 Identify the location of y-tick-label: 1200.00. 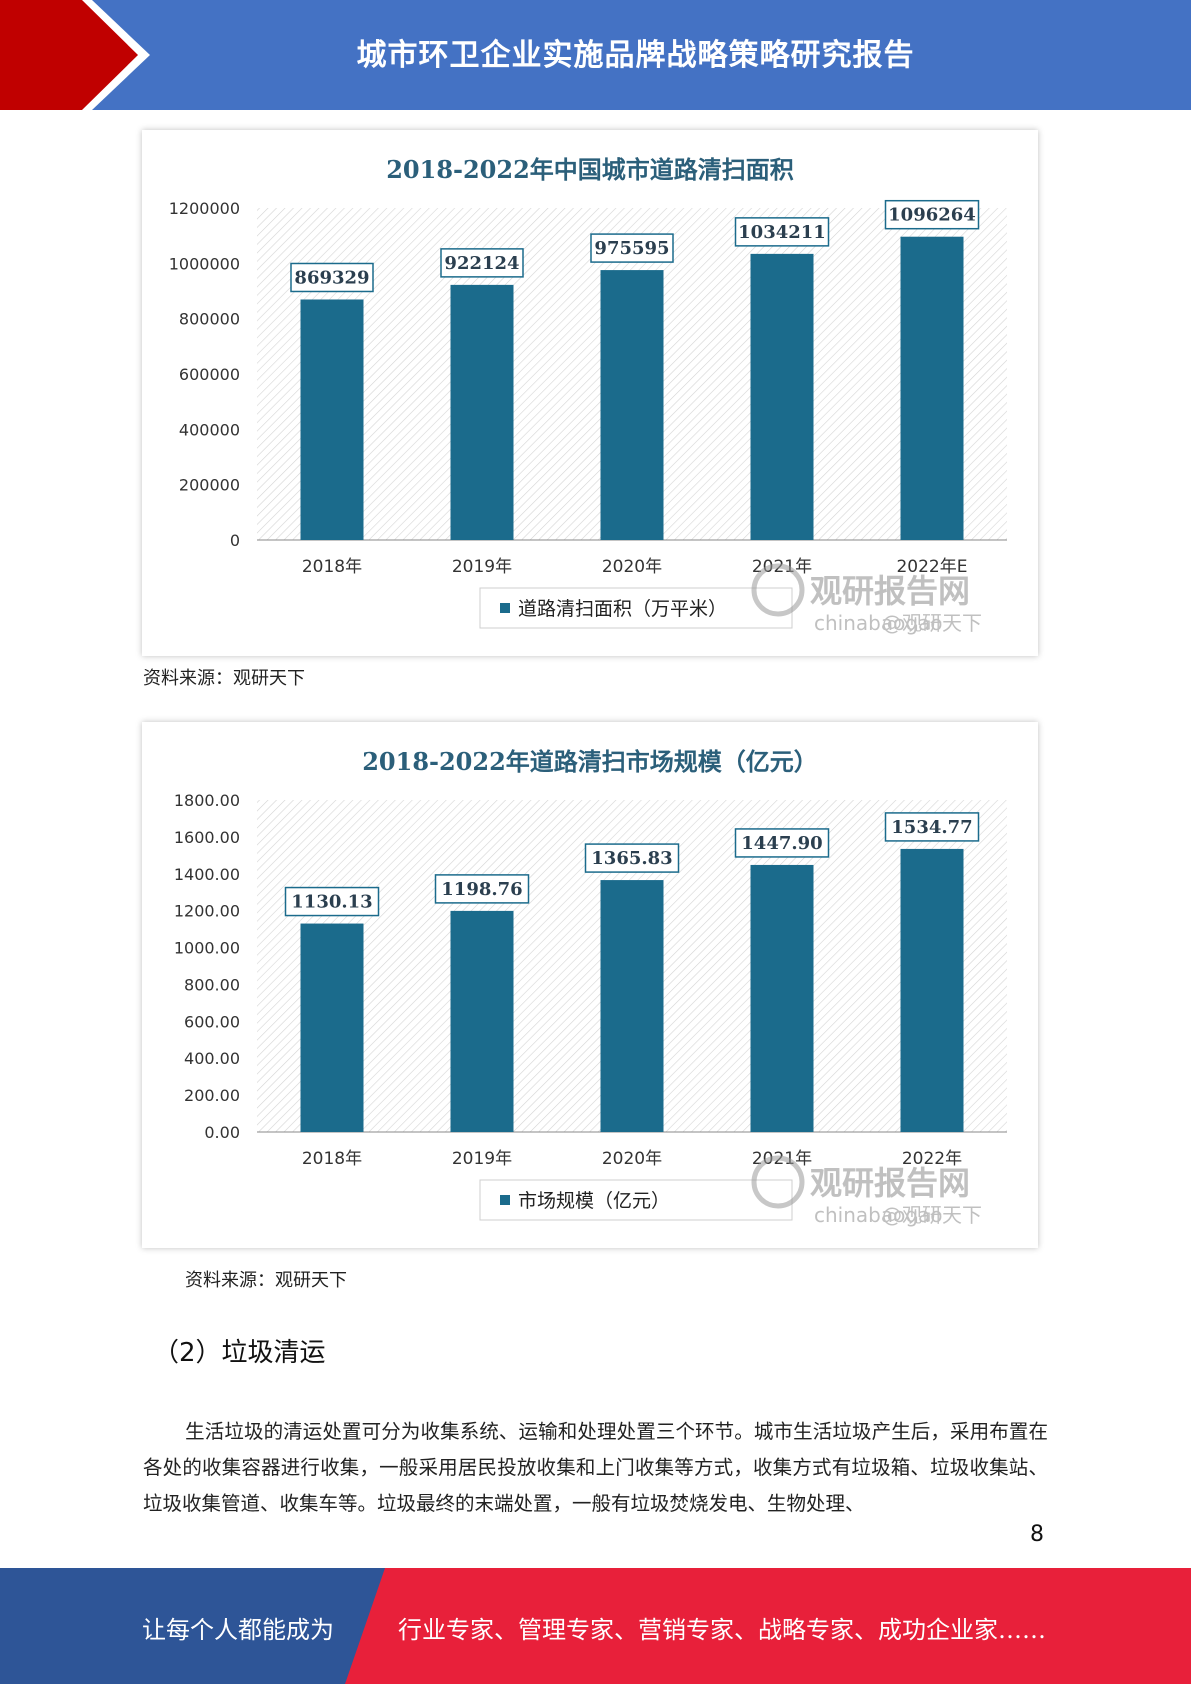
(207, 911).